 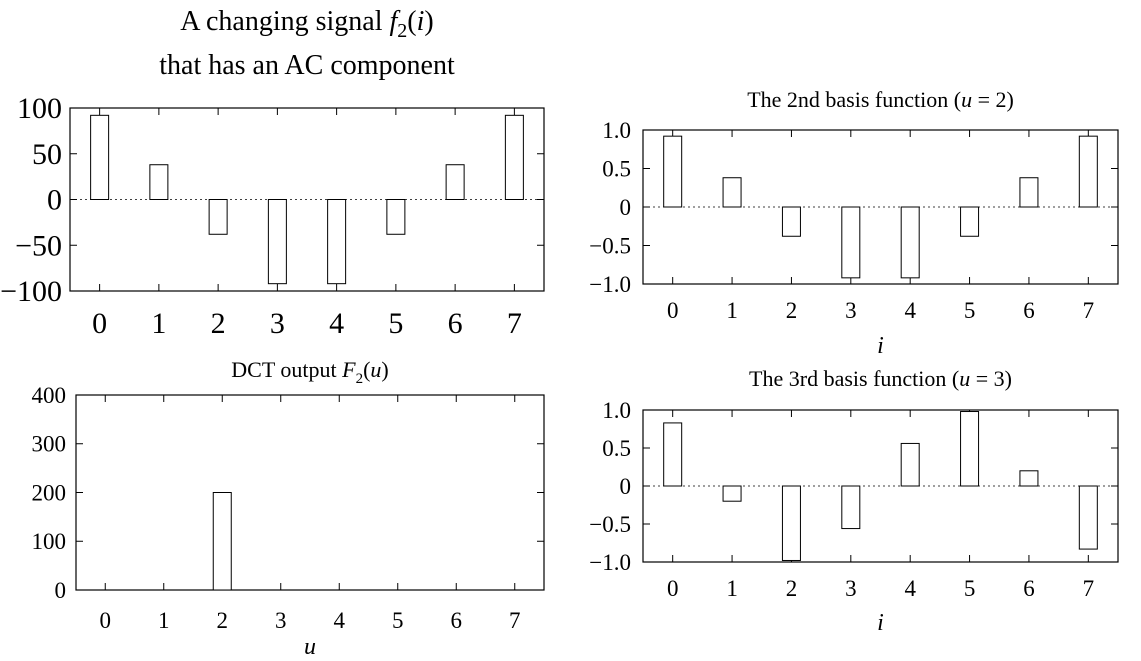 I want to click on title-segment: i, so click(x=421, y=21).